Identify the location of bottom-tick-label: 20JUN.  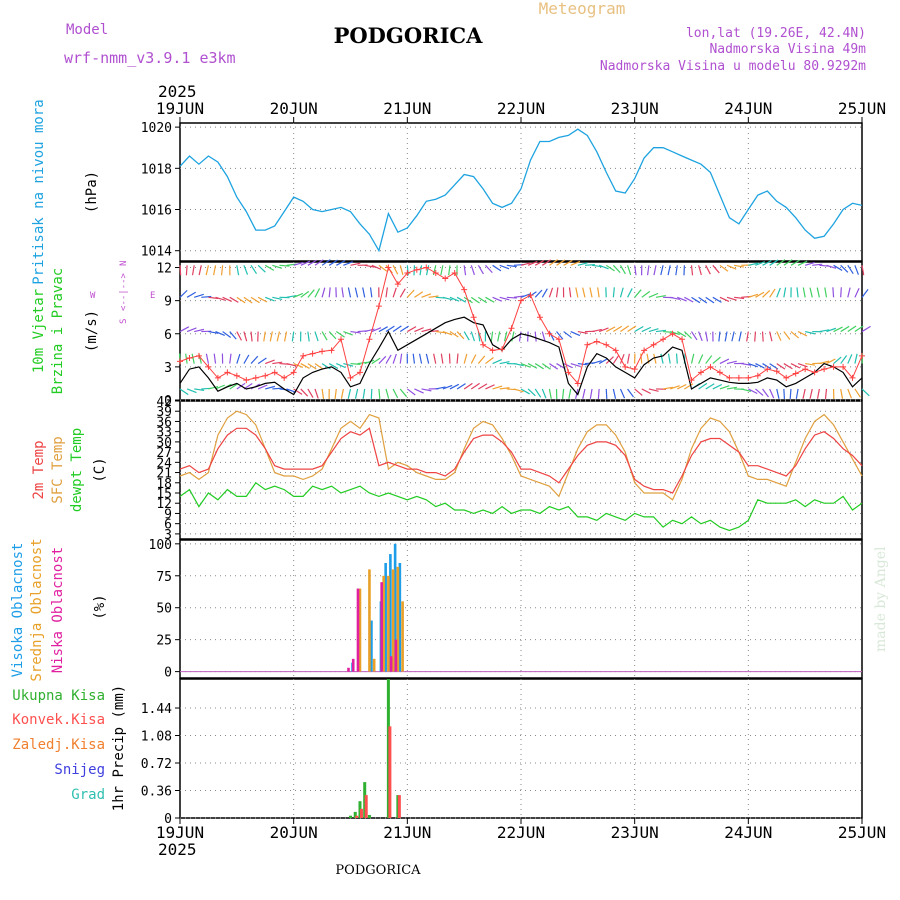
(294, 832).